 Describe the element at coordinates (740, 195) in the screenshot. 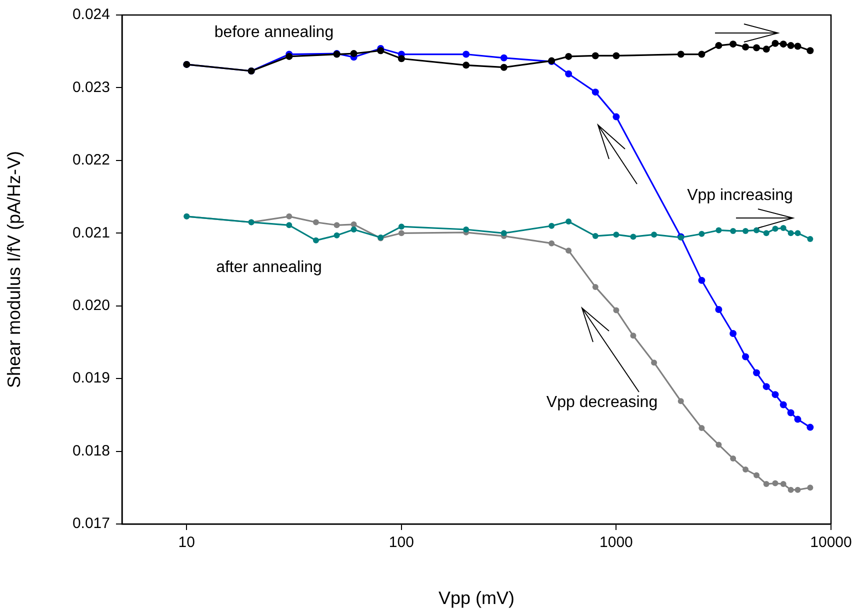

I see `annotation: Vpp increasing` at that location.